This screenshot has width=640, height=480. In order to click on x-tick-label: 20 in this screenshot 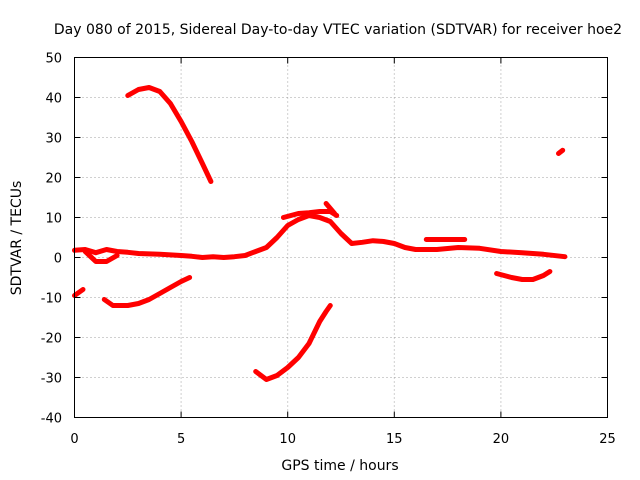, I will do `click(501, 439)`.